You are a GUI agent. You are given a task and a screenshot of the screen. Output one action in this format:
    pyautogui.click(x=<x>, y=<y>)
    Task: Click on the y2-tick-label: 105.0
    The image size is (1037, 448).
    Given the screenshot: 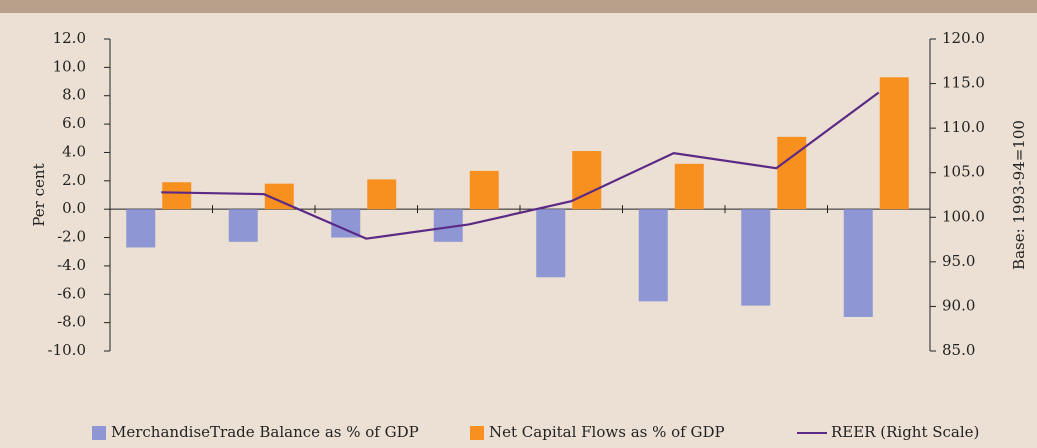 What is the action you would take?
    pyautogui.click(x=963, y=172)
    